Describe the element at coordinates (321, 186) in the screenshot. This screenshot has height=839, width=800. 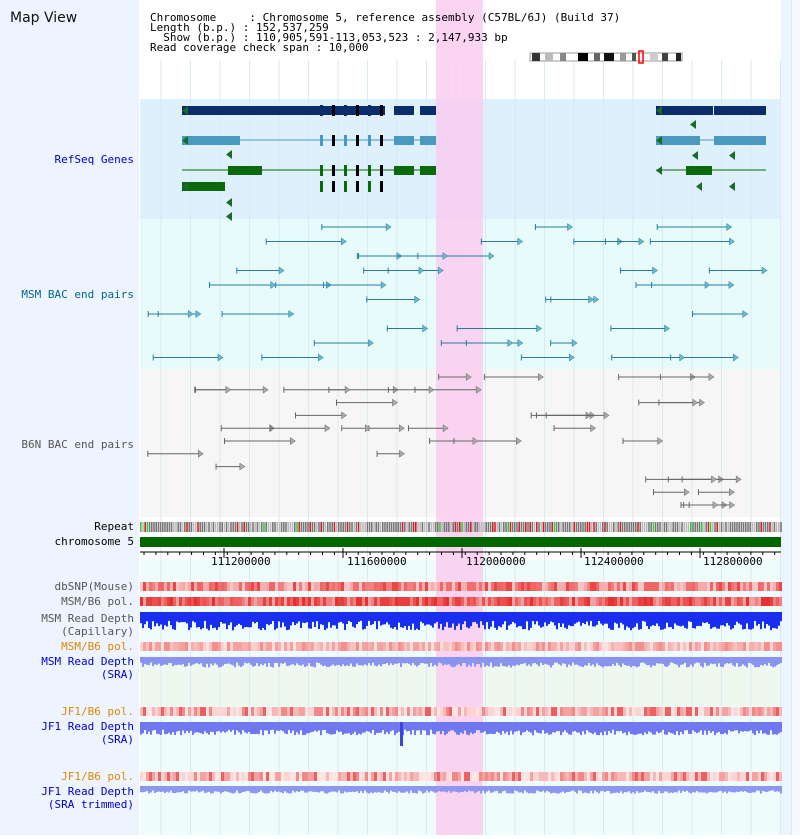
I see `gene-exon-tick` at that location.